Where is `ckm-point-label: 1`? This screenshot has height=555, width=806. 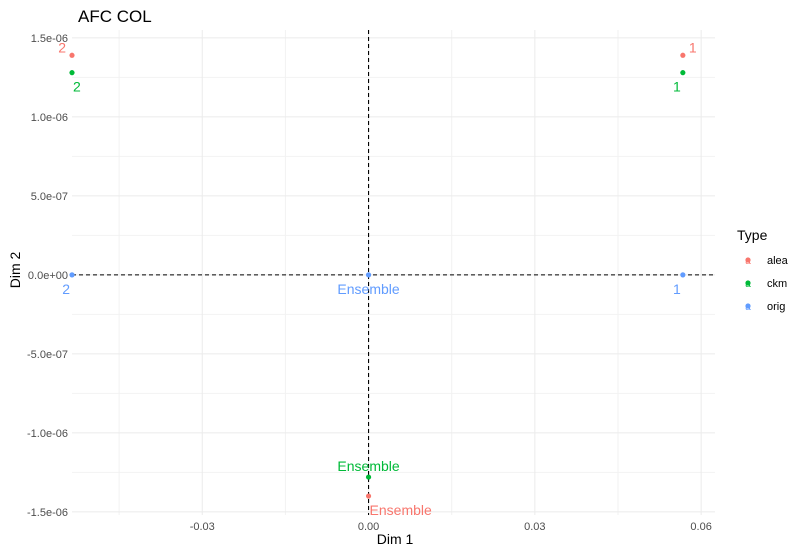 ckm-point-label: 1 is located at coordinates (677, 87).